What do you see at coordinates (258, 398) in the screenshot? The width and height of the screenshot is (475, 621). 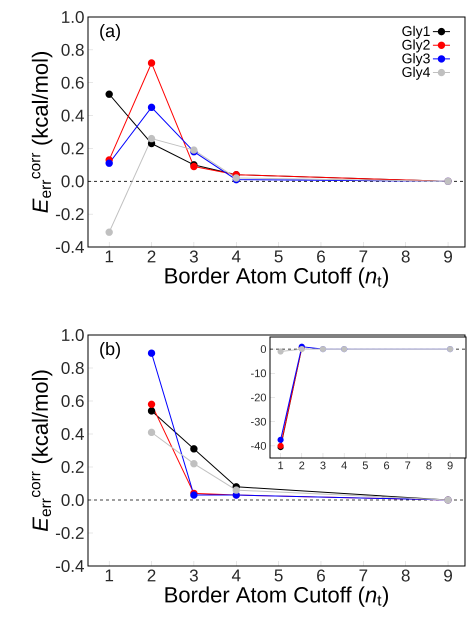 I see `y-tick-label: -20` at bounding box center [258, 398].